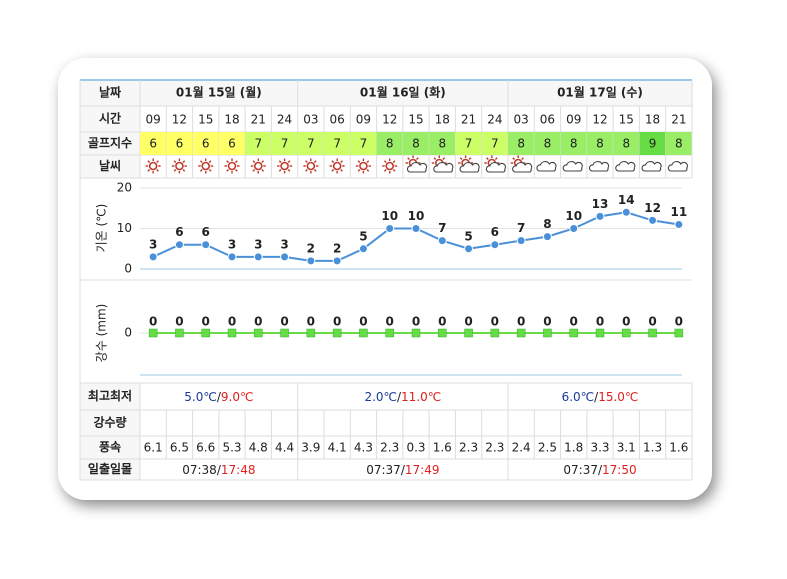 This screenshot has width=787, height=579. What do you see at coordinates (415, 448) in the screenshot?
I see `wind: 0.3` at bounding box center [415, 448].